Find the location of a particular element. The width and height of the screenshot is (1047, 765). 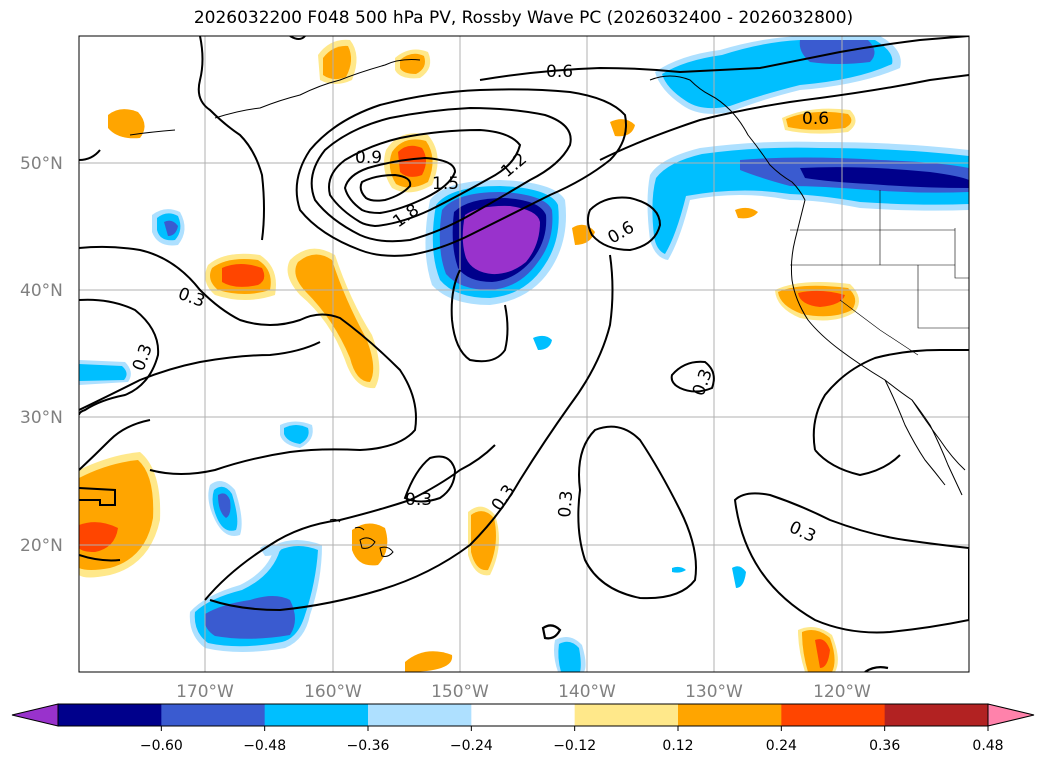

colorbar-tick-label: −0.48 is located at coordinates (264, 746).